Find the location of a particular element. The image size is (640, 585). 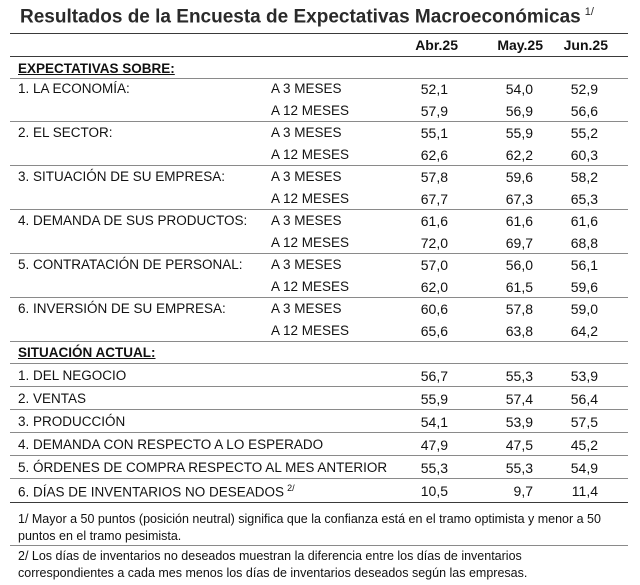

value-cell: 56,1 is located at coordinates (584, 265).